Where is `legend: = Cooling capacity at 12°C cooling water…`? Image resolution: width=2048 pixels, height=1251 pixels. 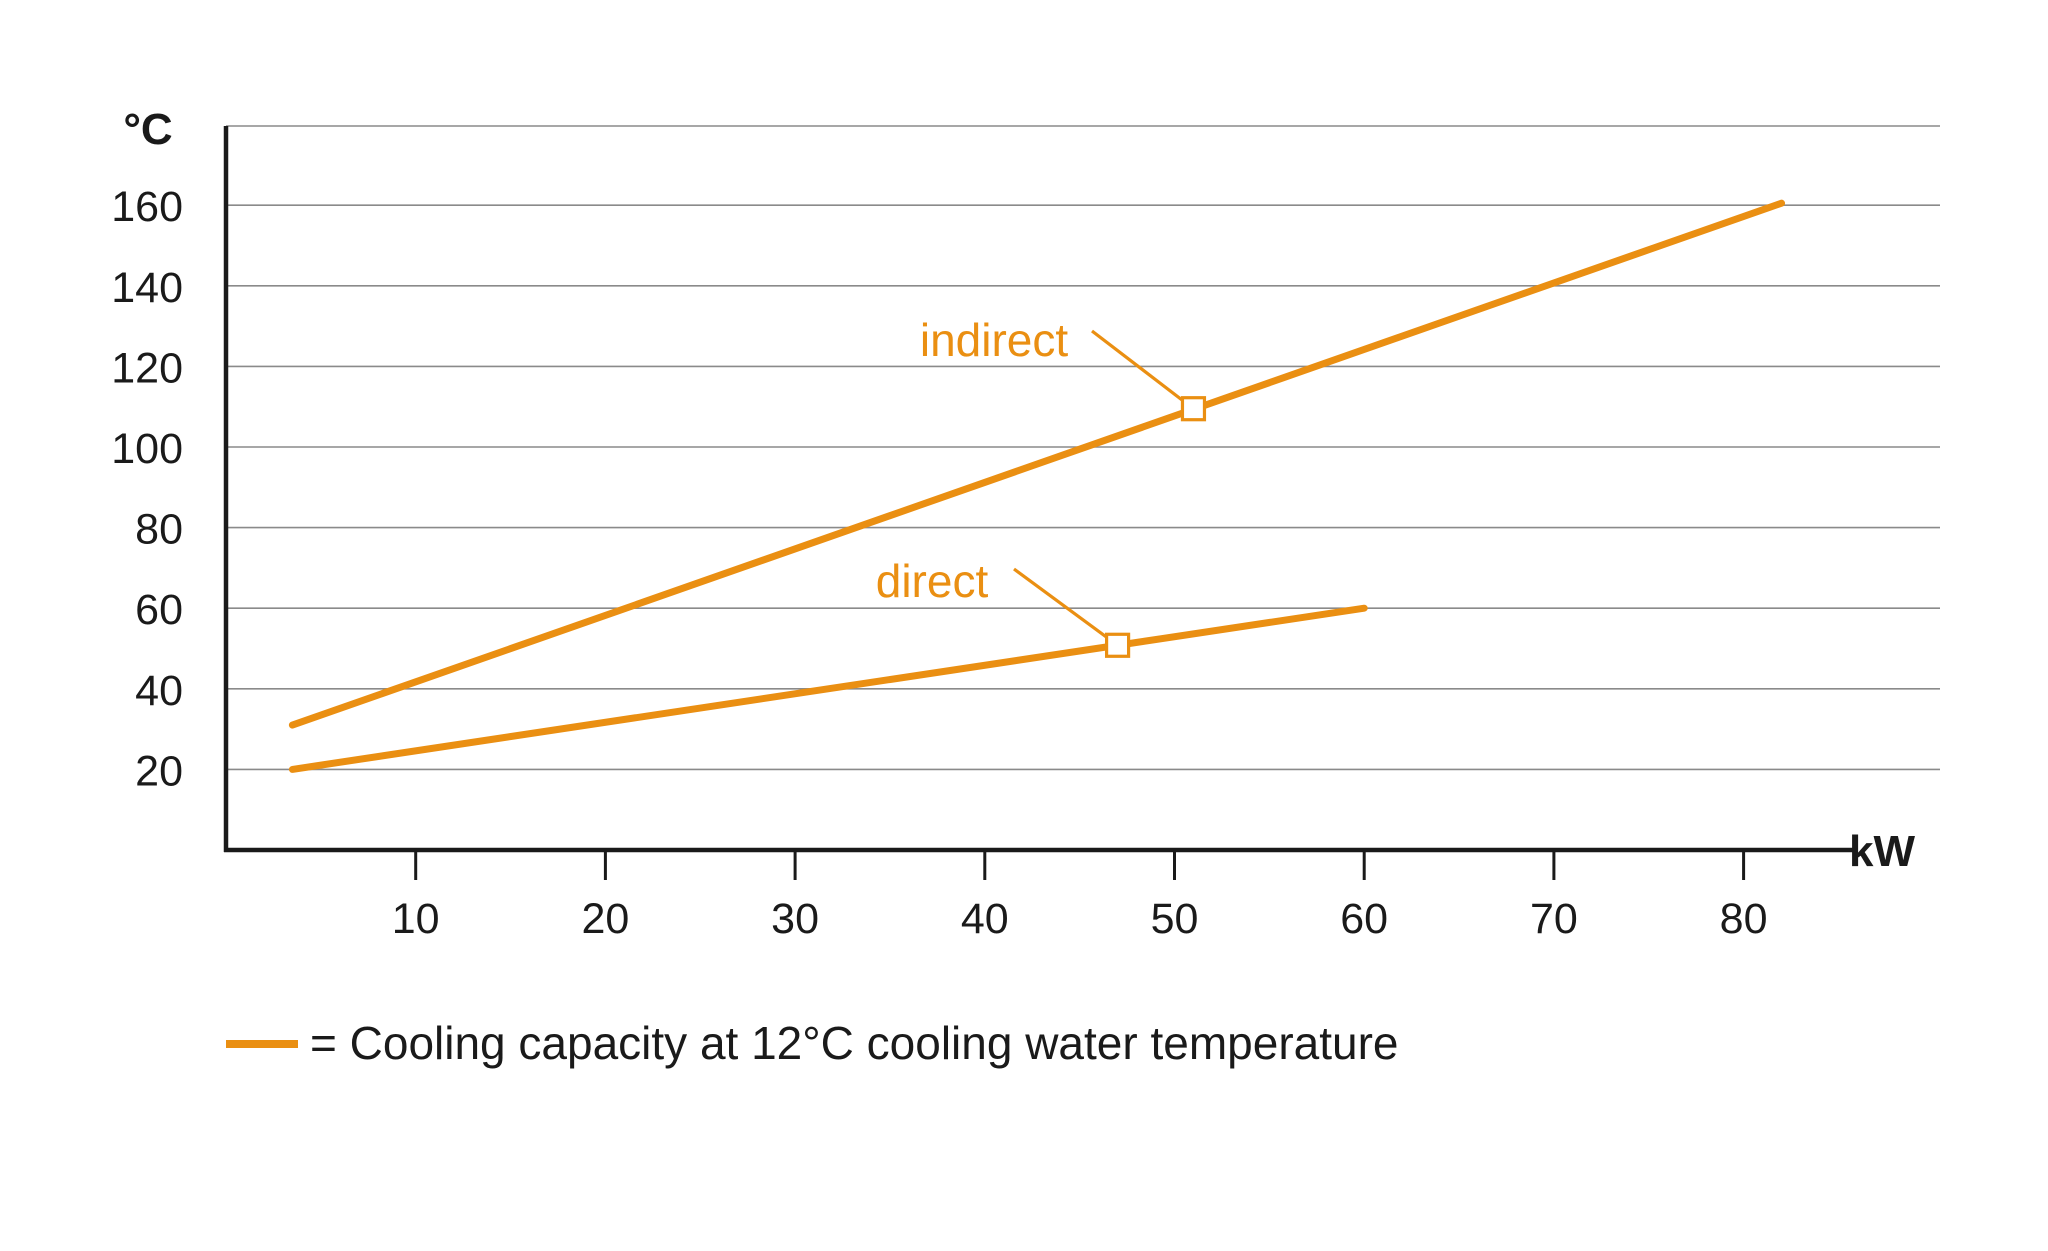
legend: = Cooling capacity at 12°C cooling water… is located at coordinates (812, 1043).